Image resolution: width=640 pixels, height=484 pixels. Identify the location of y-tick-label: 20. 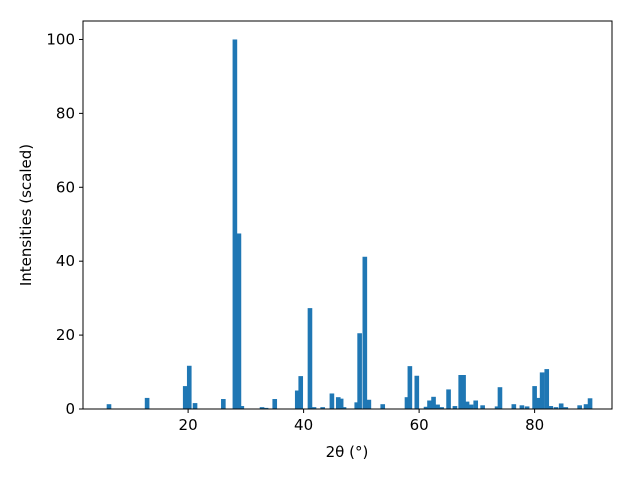
(65, 335).